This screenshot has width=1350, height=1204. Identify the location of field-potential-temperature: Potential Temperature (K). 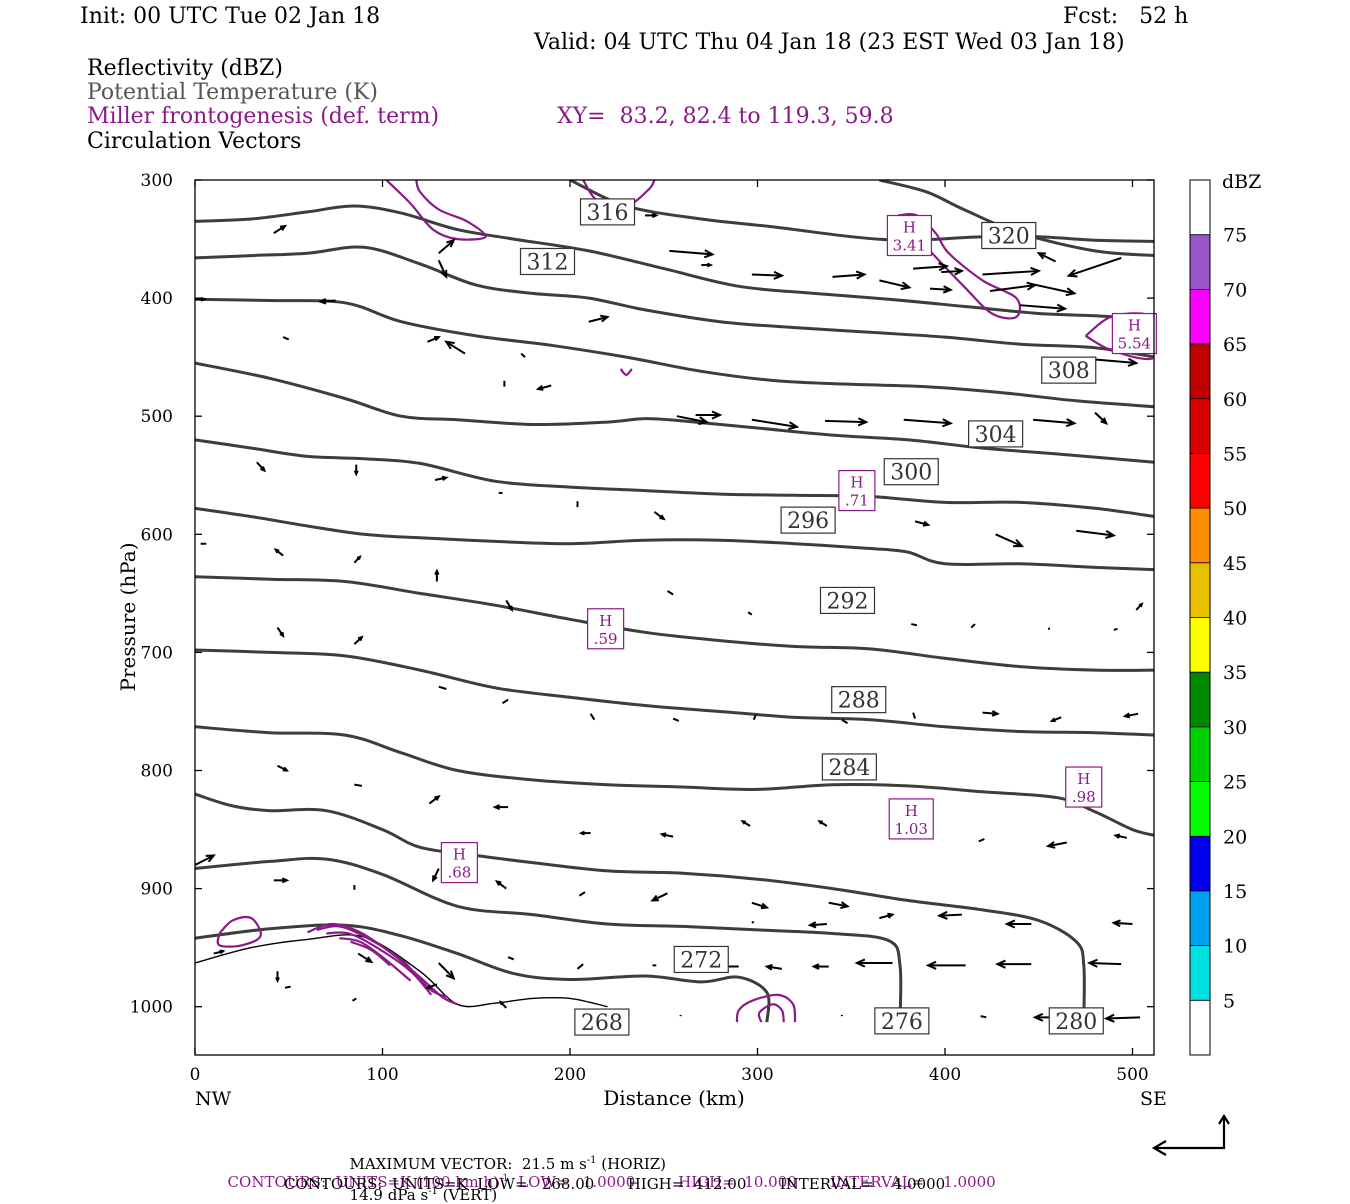
(232, 92).